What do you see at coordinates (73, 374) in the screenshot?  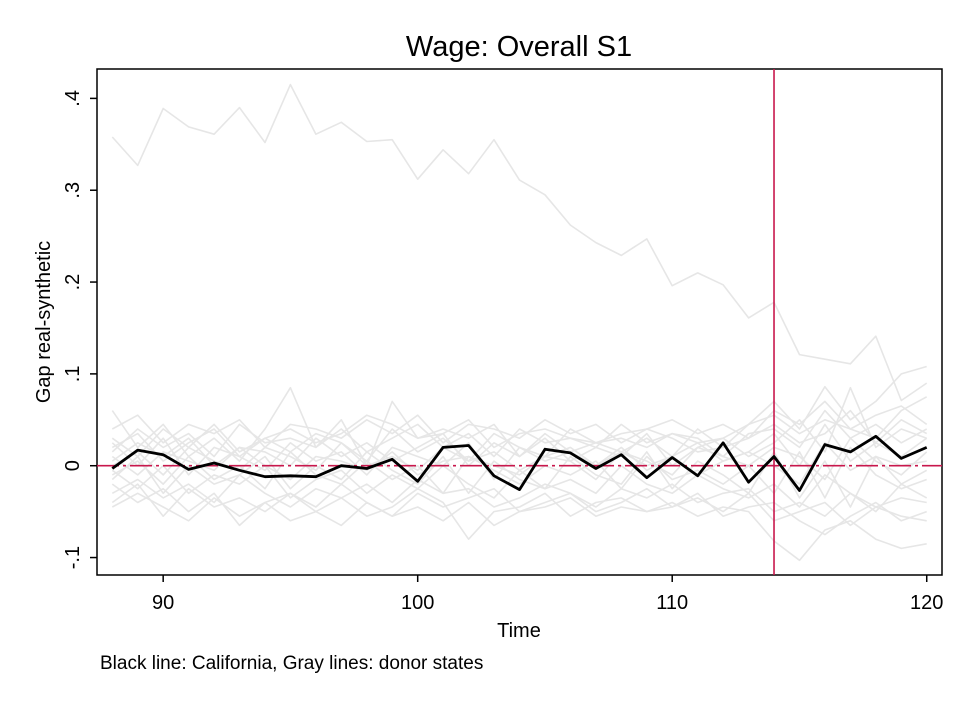 I see `y-tick-label: .1` at bounding box center [73, 374].